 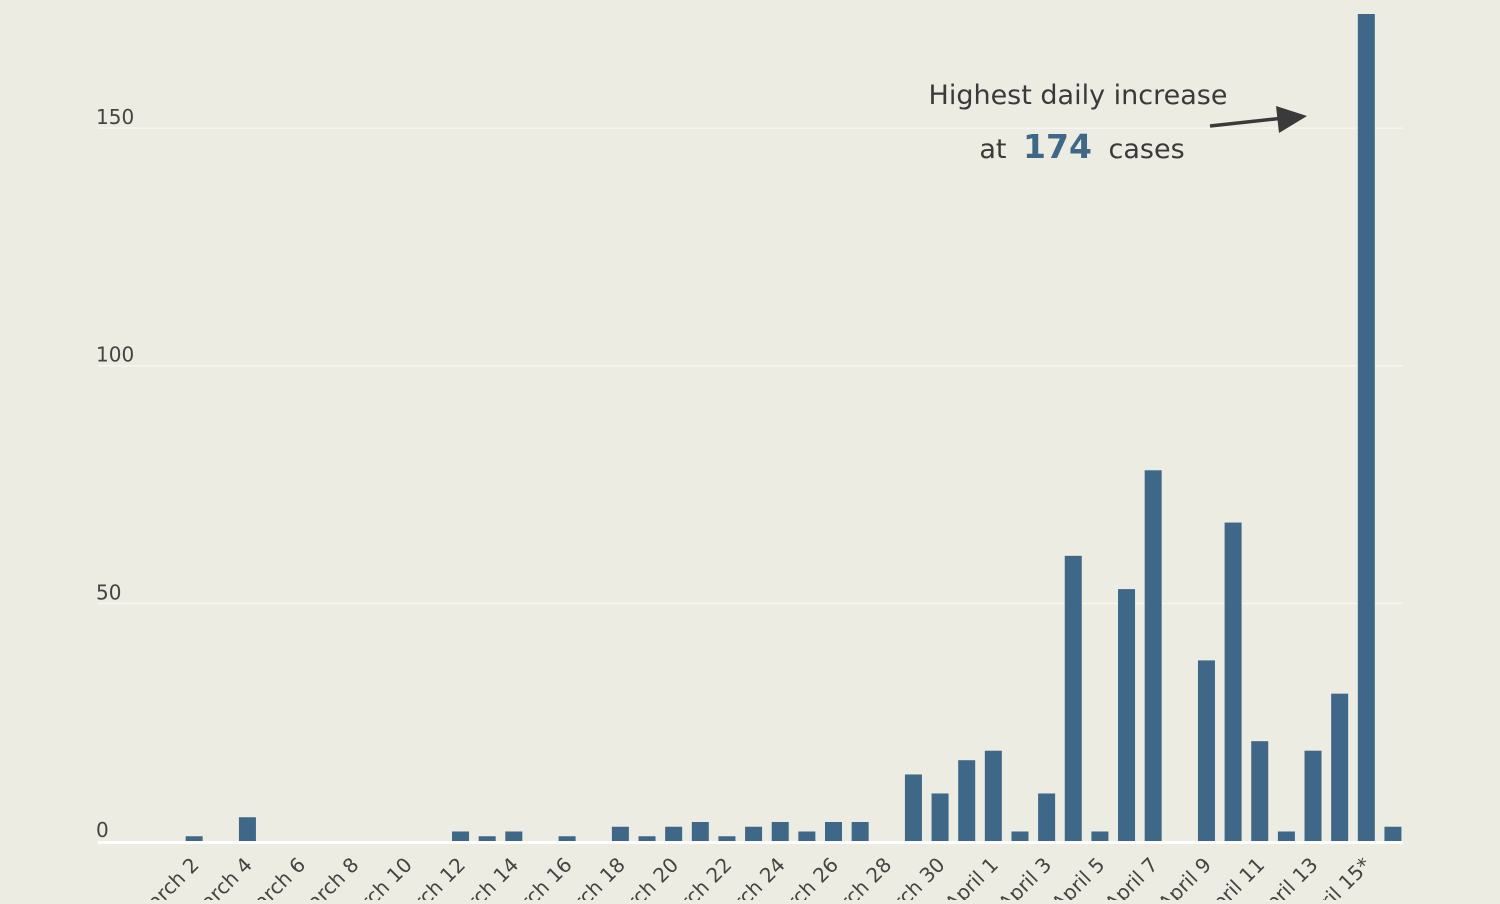 I want to click on x-tick-label: April 7, so click(x=1131, y=876).